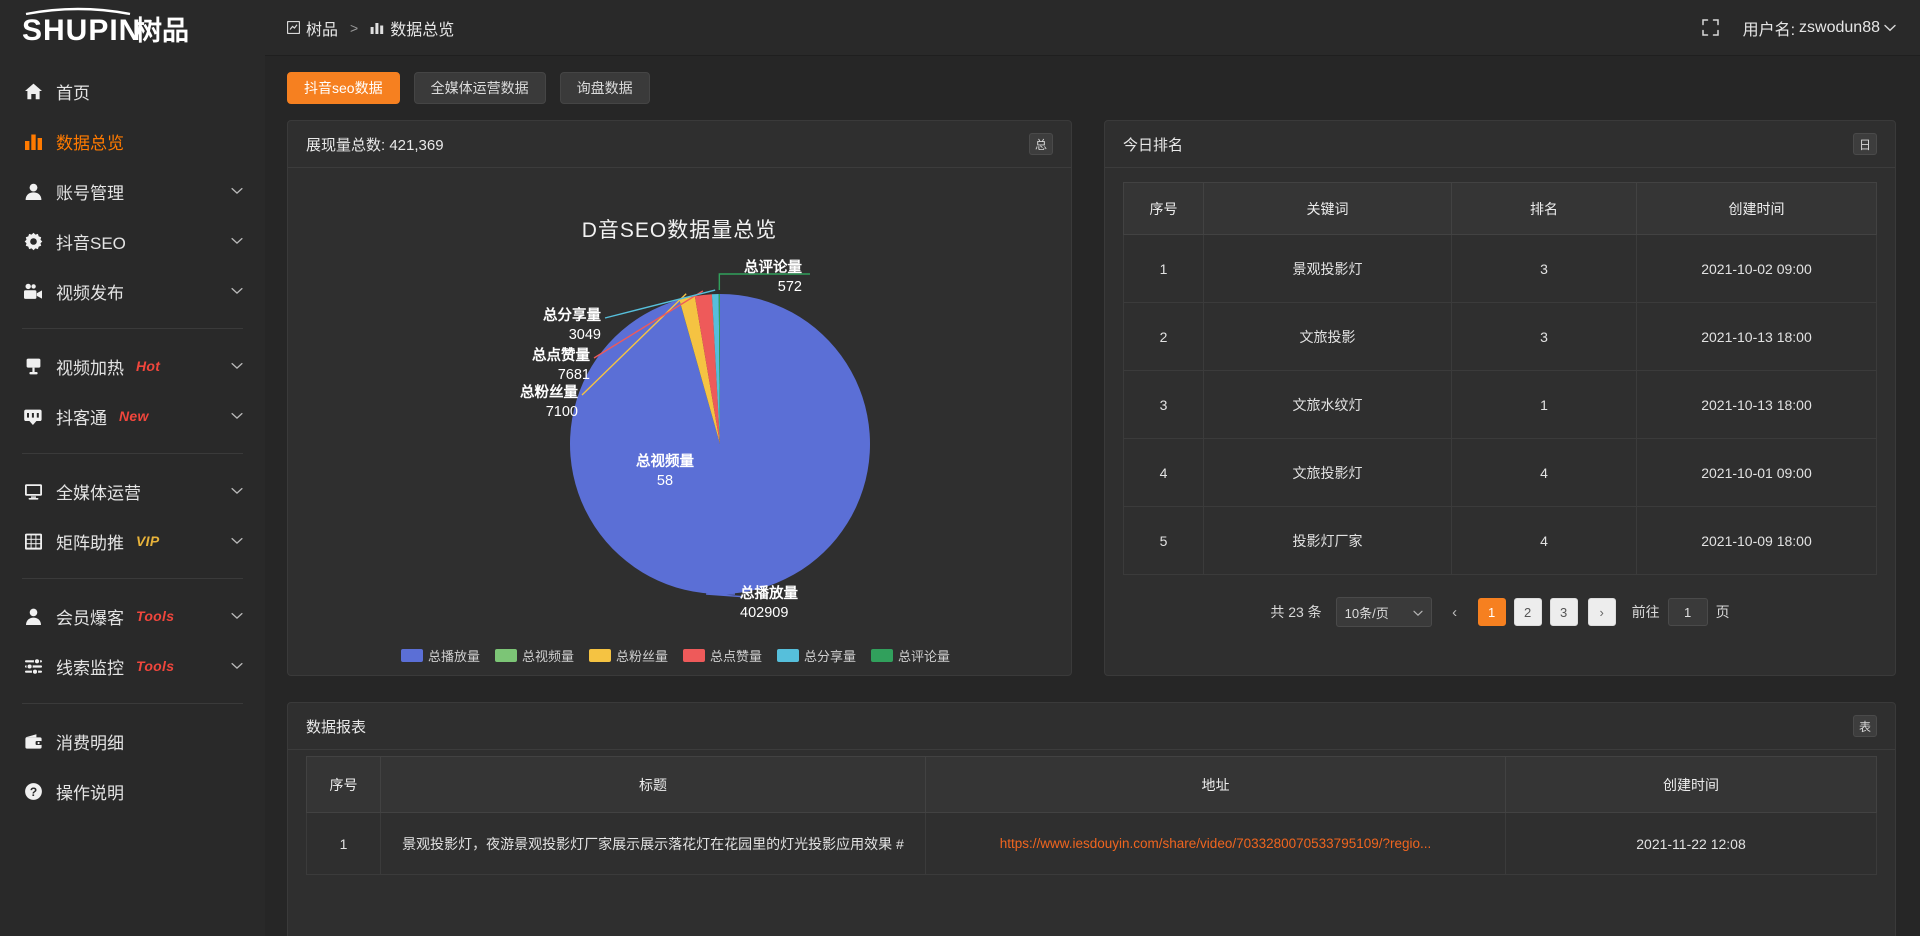 The image size is (1920, 936). I want to click on sidebar-item-视频加热: 视频加热 Hot, so click(132, 366).